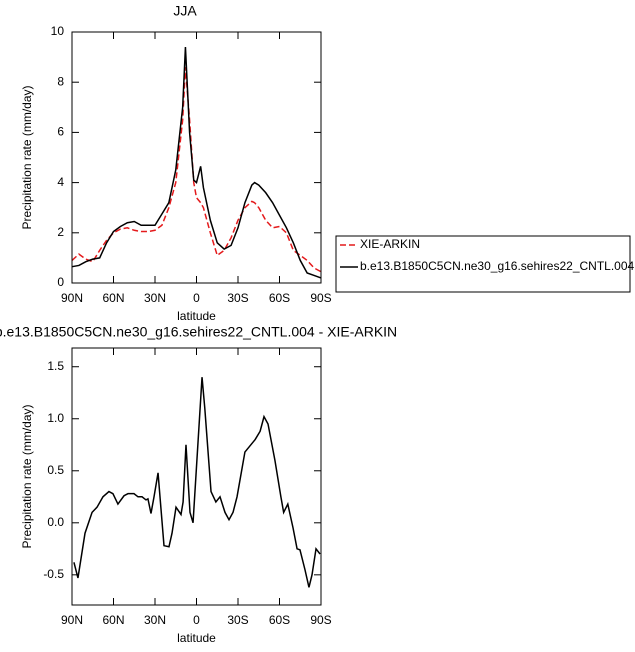 The width and height of the screenshot is (635, 652). Describe the element at coordinates (60, 81) in the screenshot. I see `y-tick-label: 8` at that location.